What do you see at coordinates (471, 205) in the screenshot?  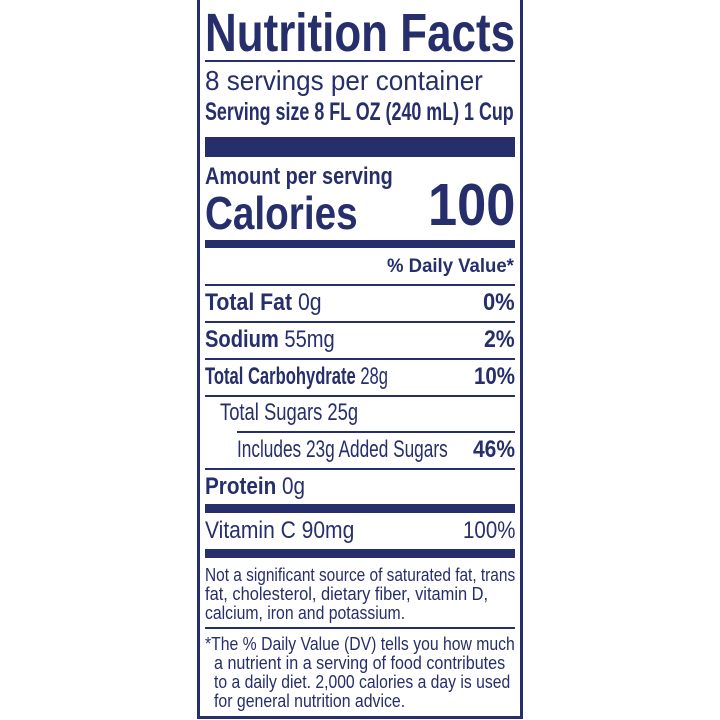 I see `calories-value: 100` at bounding box center [471, 205].